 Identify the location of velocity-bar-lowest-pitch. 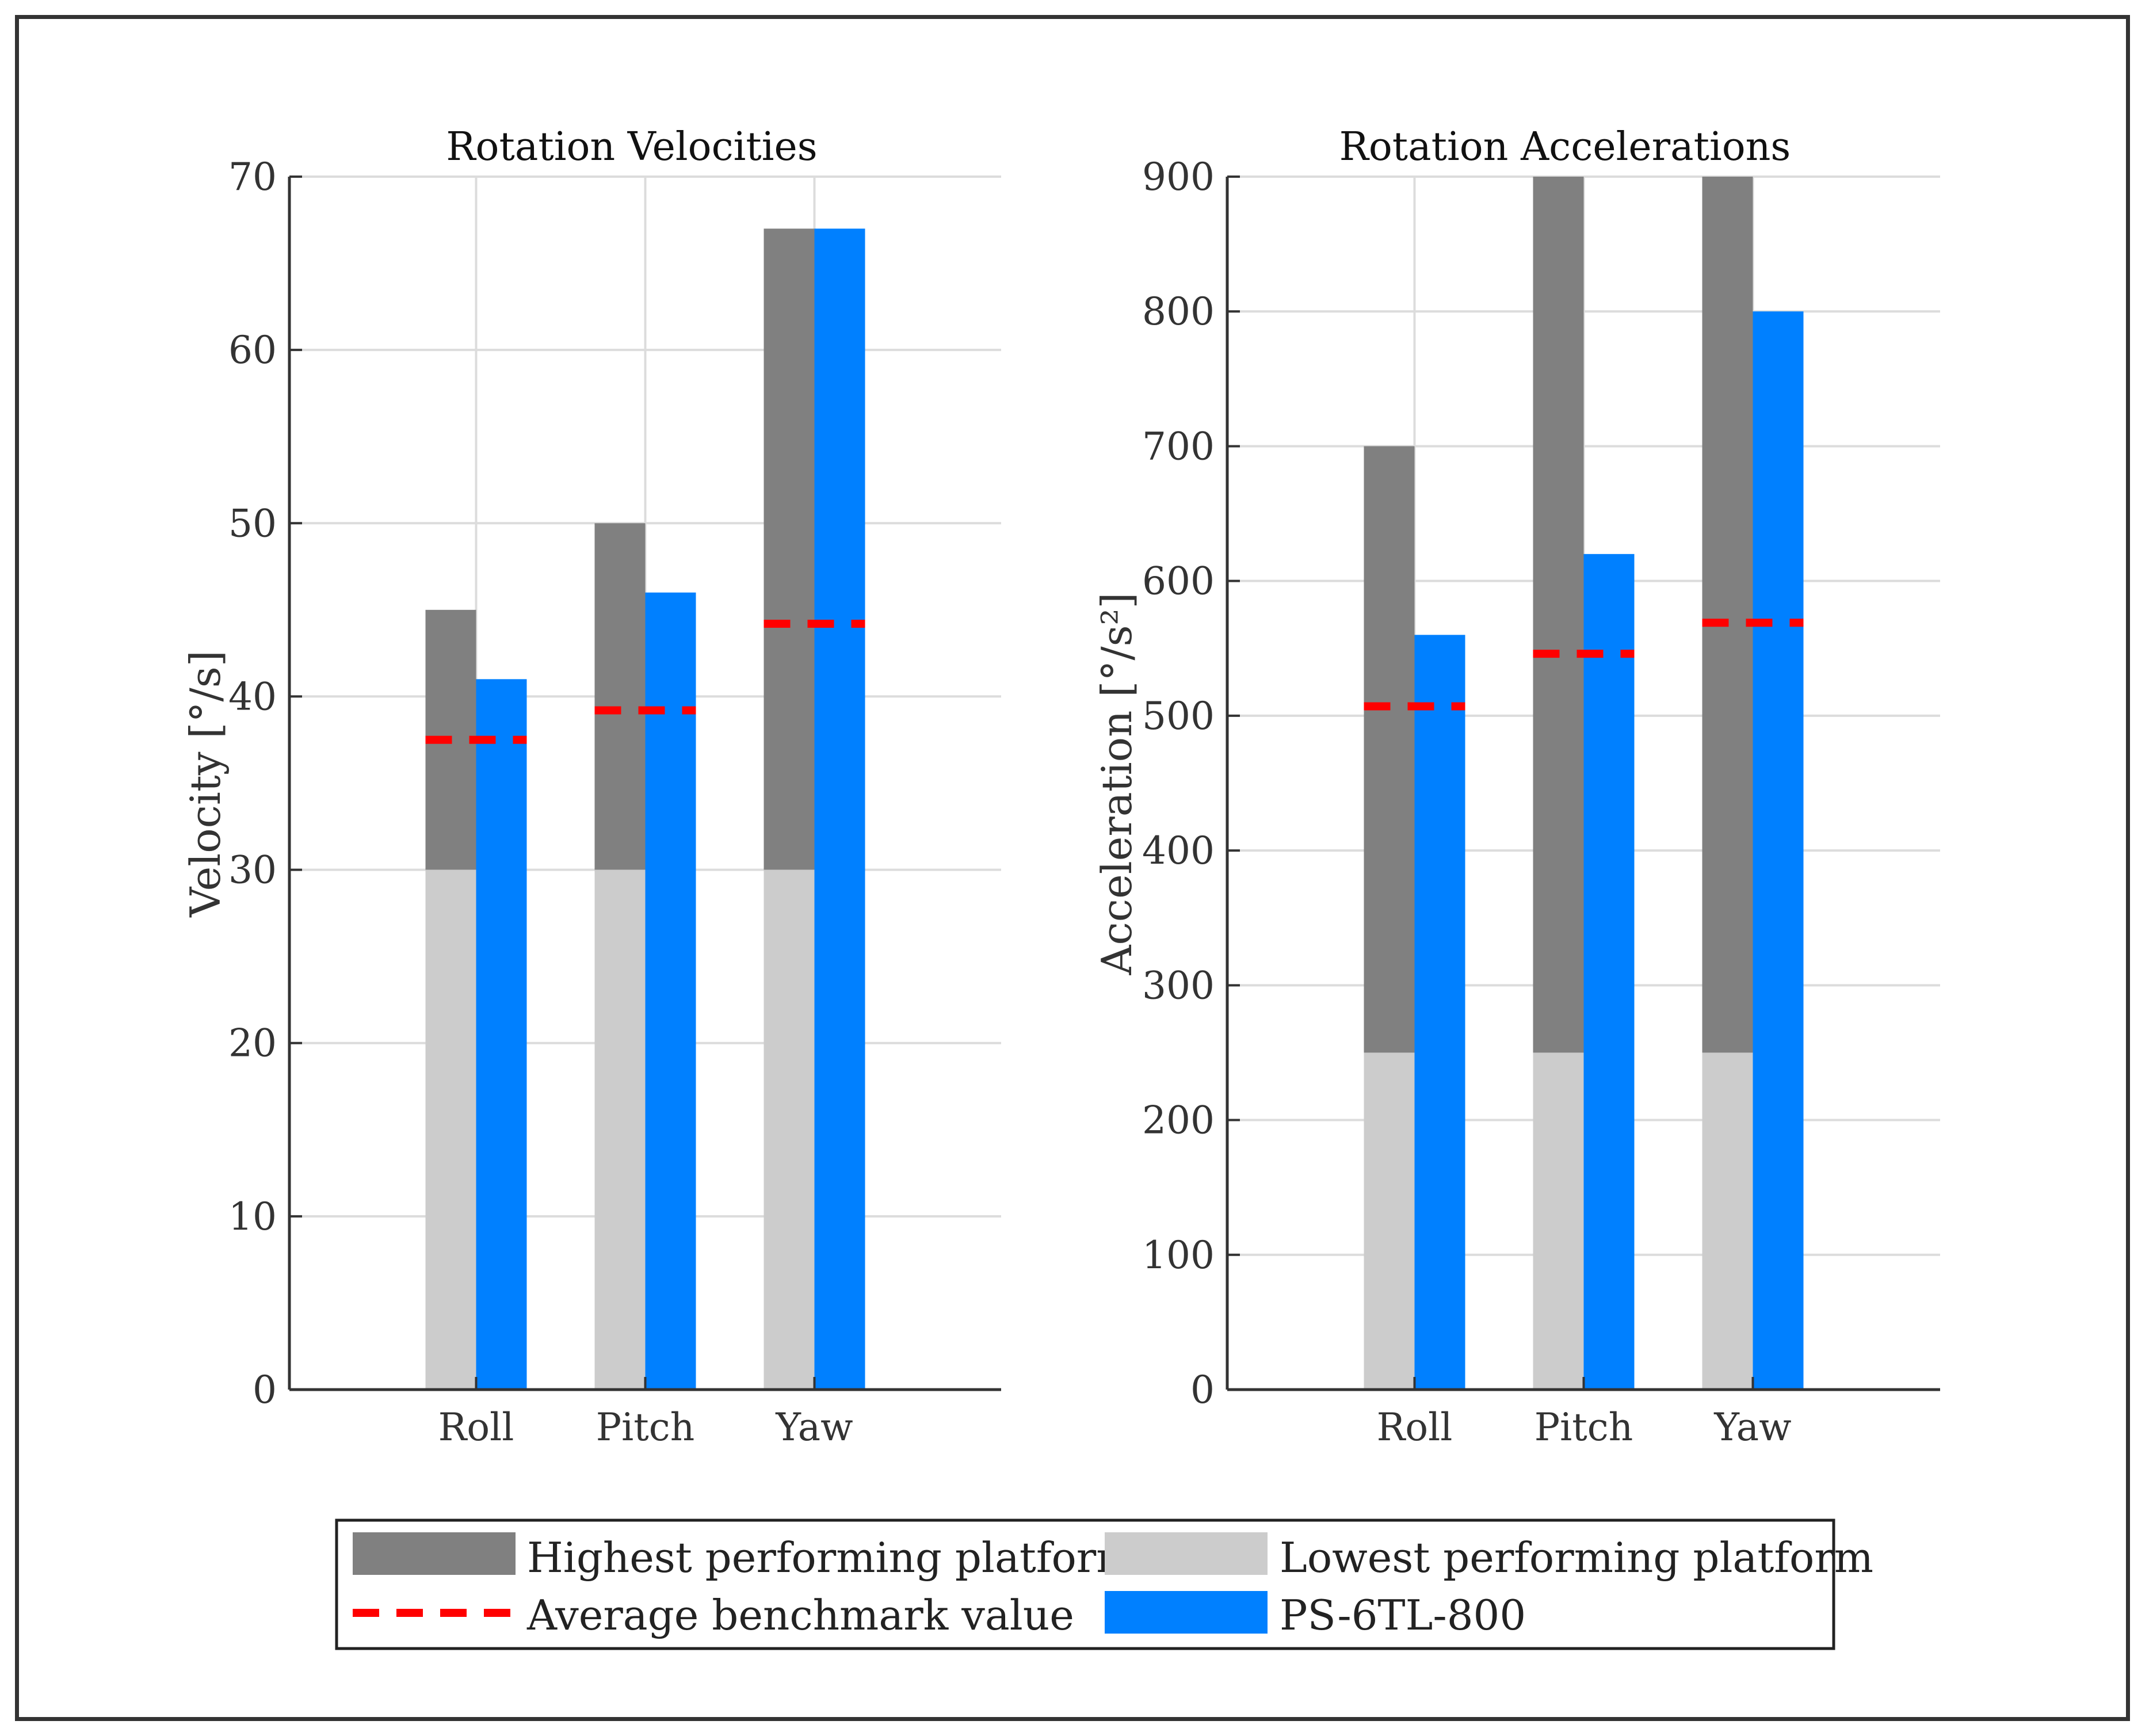
(620, 1129).